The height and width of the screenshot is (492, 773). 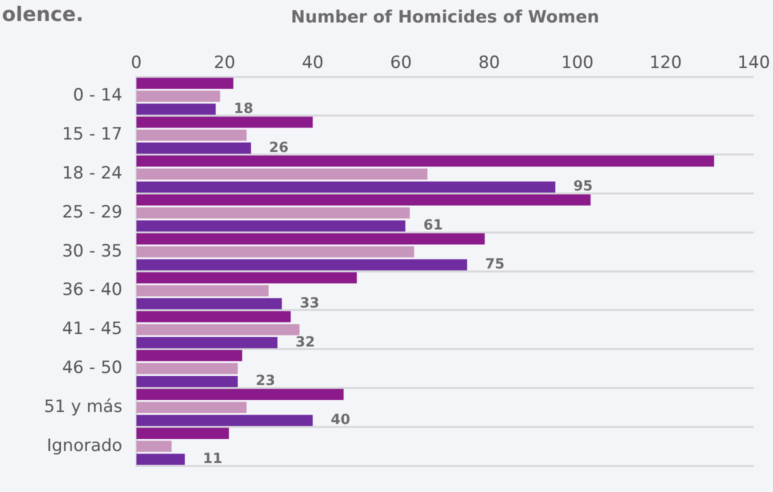 What do you see at coordinates (340, 420) in the screenshot?
I see `data-label: 40` at bounding box center [340, 420].